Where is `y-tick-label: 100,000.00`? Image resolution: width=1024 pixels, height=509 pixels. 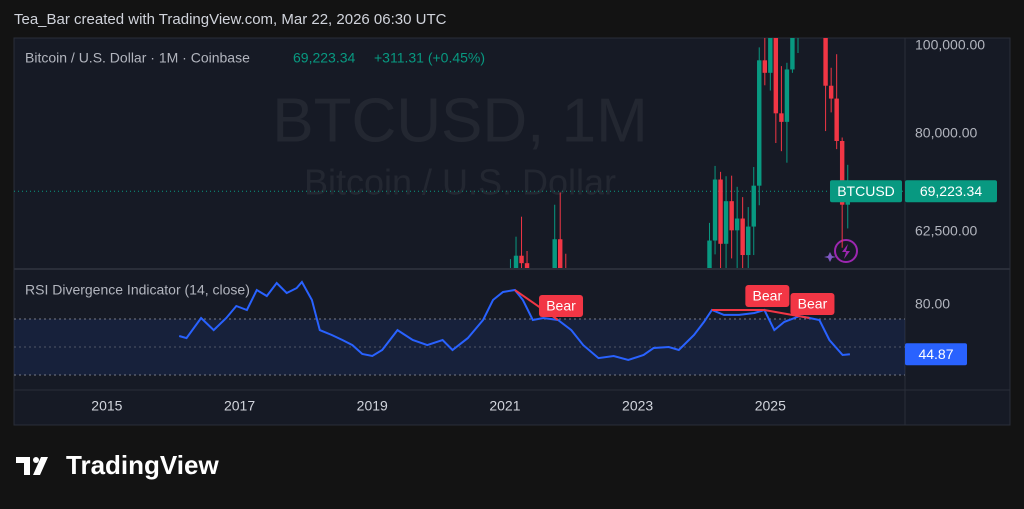
y-tick-label: 100,000.00 is located at coordinates (950, 45).